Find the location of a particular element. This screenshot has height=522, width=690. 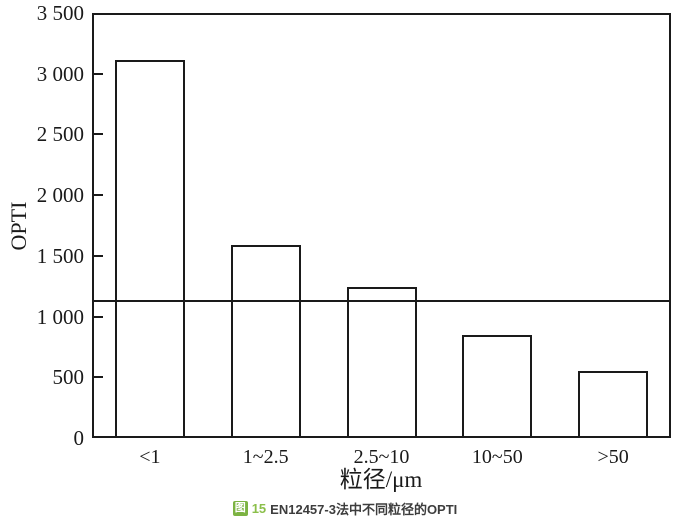

x-axis-title: 粒径/μm is located at coordinates (381, 479).